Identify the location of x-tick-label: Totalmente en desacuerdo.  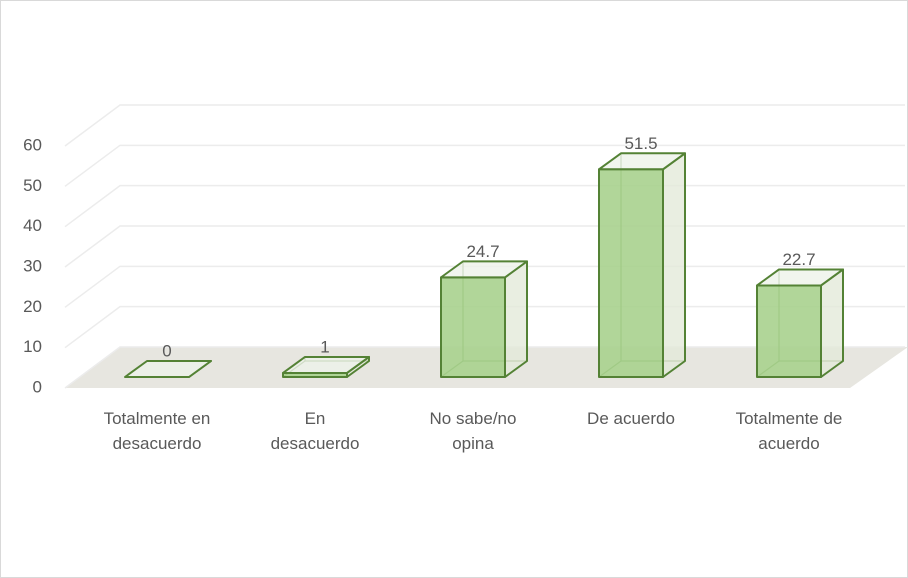
(157, 431).